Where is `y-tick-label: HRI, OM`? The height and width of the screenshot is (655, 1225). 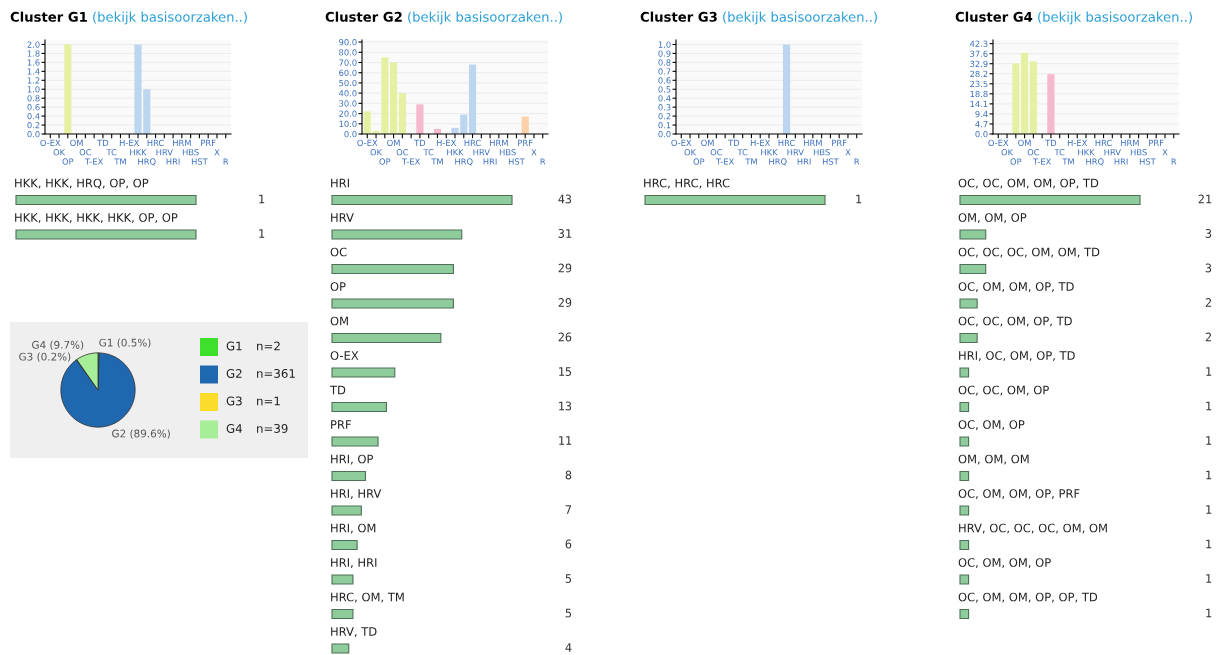 y-tick-label: HRI, OM is located at coordinates (353, 528).